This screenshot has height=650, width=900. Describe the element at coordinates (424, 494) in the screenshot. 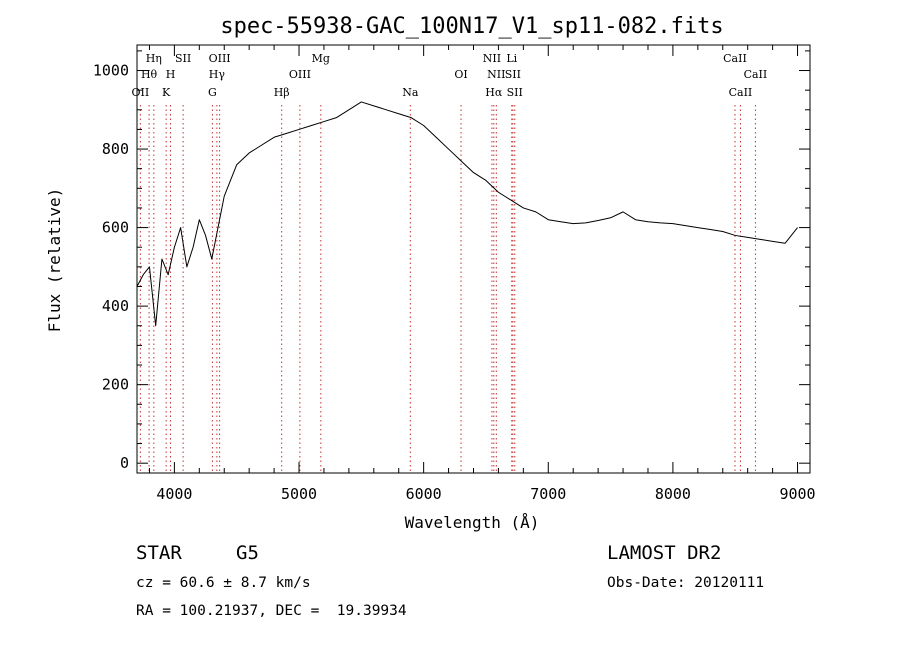

I see `x-tick-label-2: 6000` at that location.